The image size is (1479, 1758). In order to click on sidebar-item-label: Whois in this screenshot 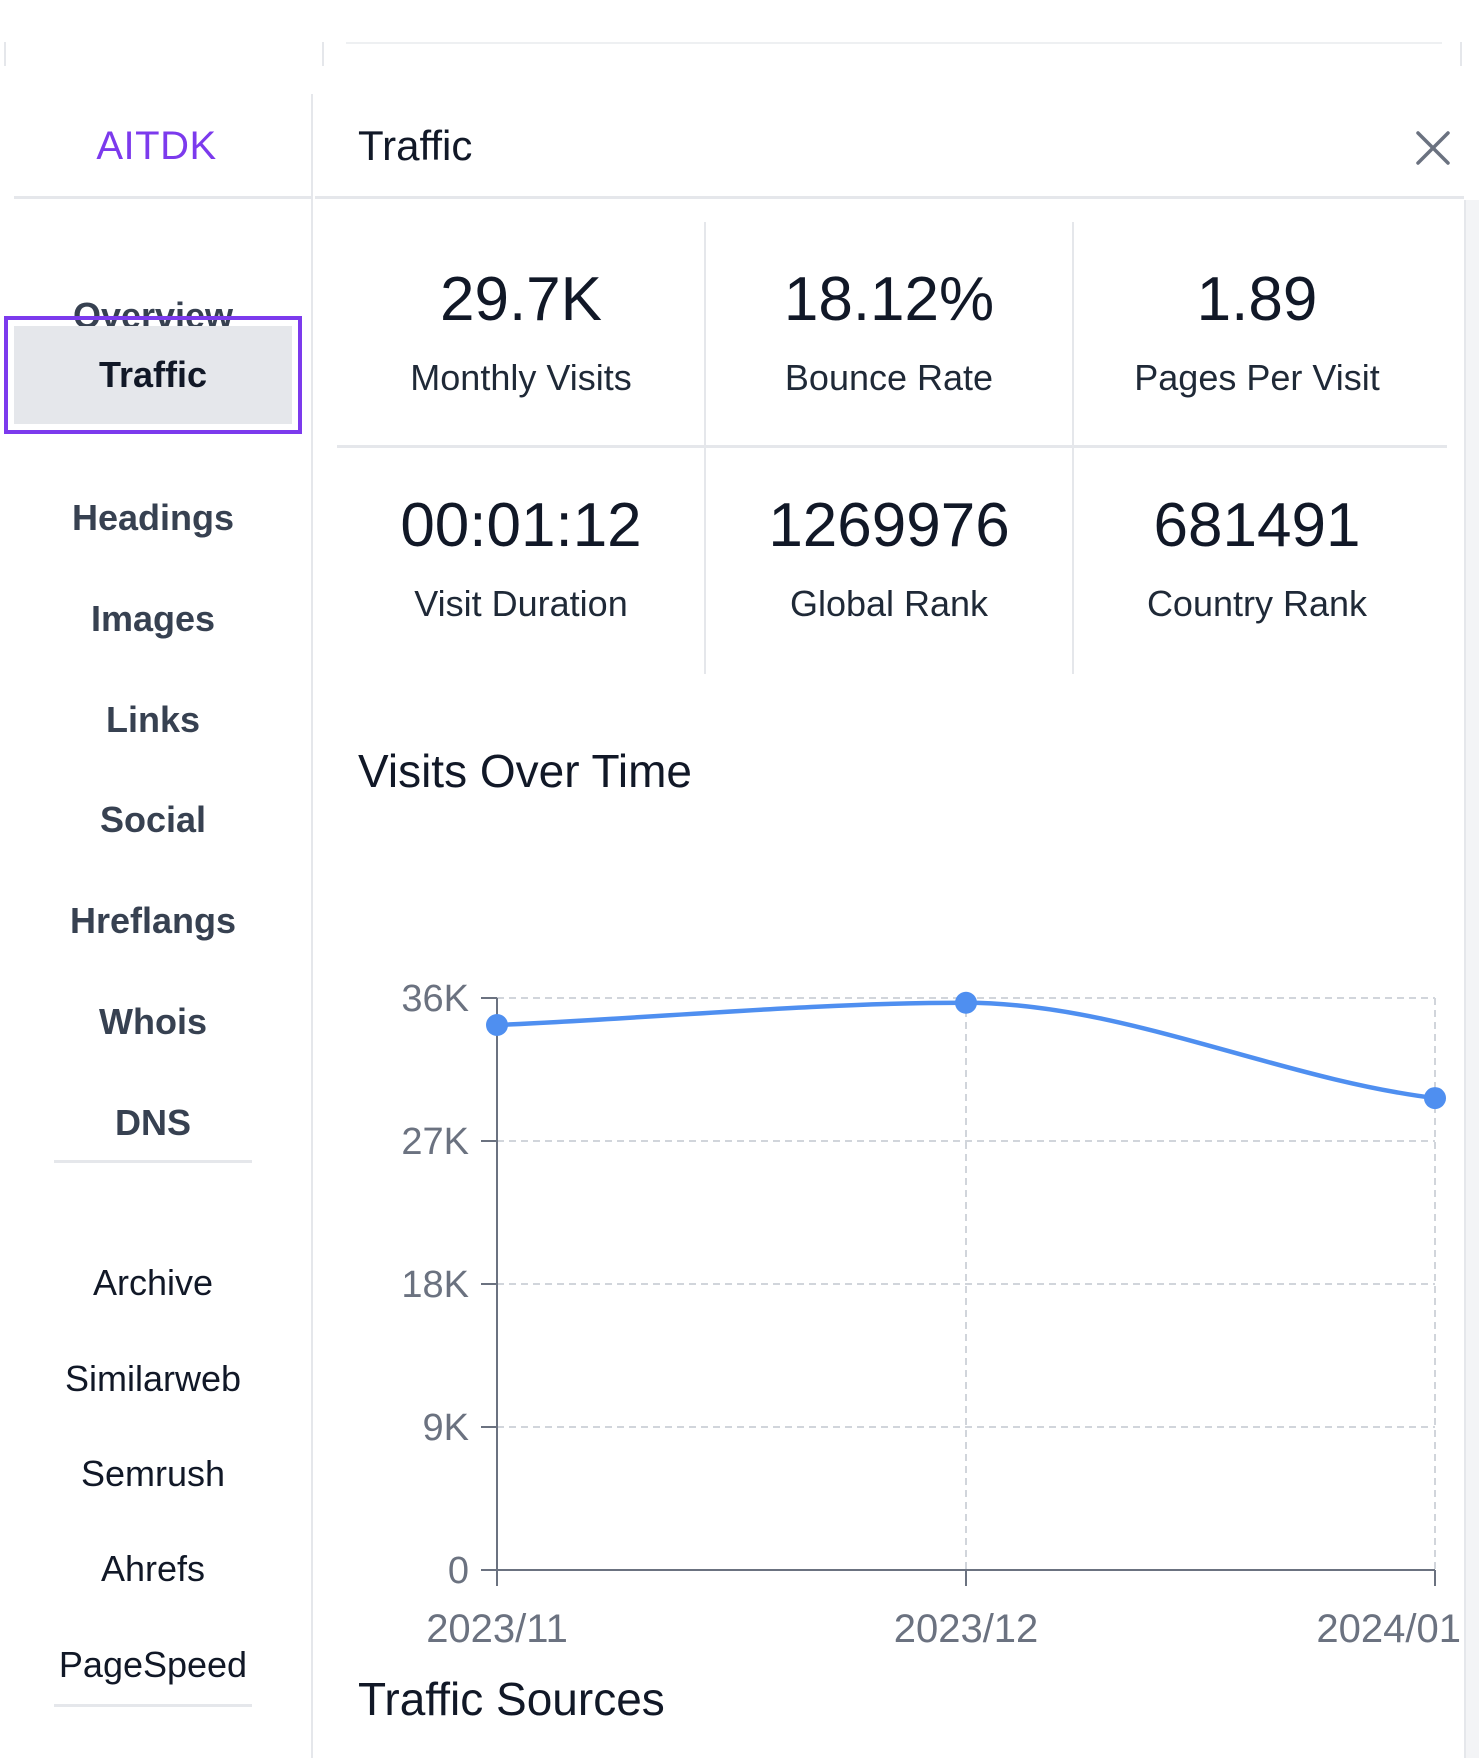, I will do `click(153, 1021)`.